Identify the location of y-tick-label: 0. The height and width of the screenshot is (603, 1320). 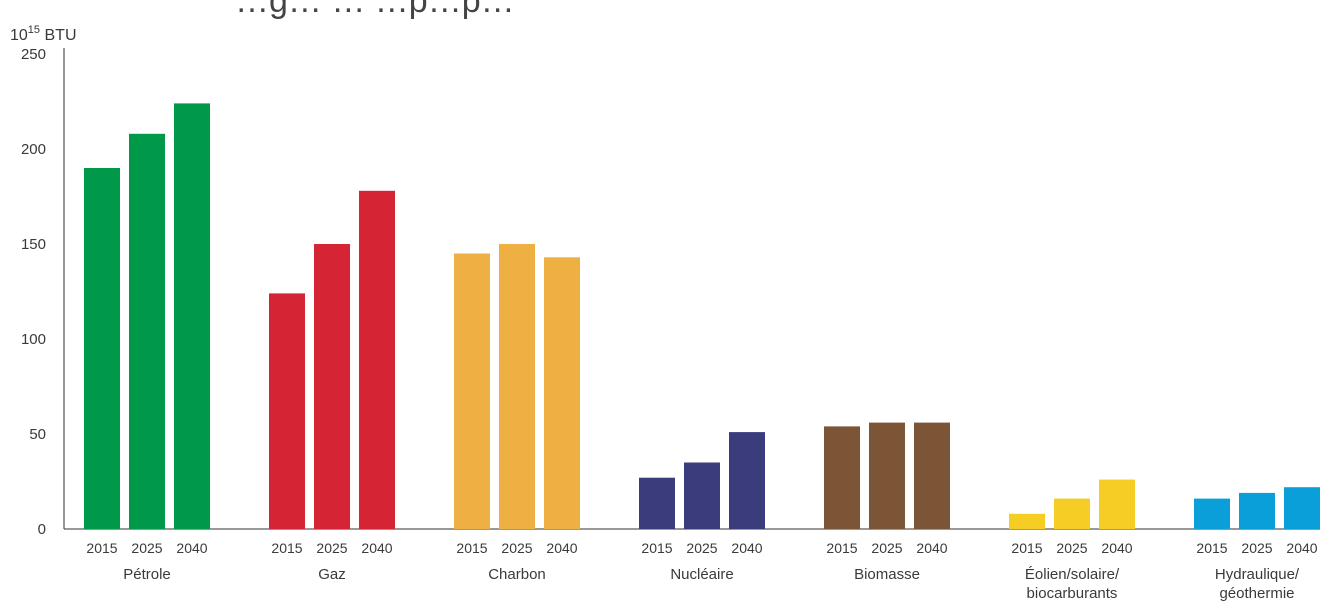
(42, 529).